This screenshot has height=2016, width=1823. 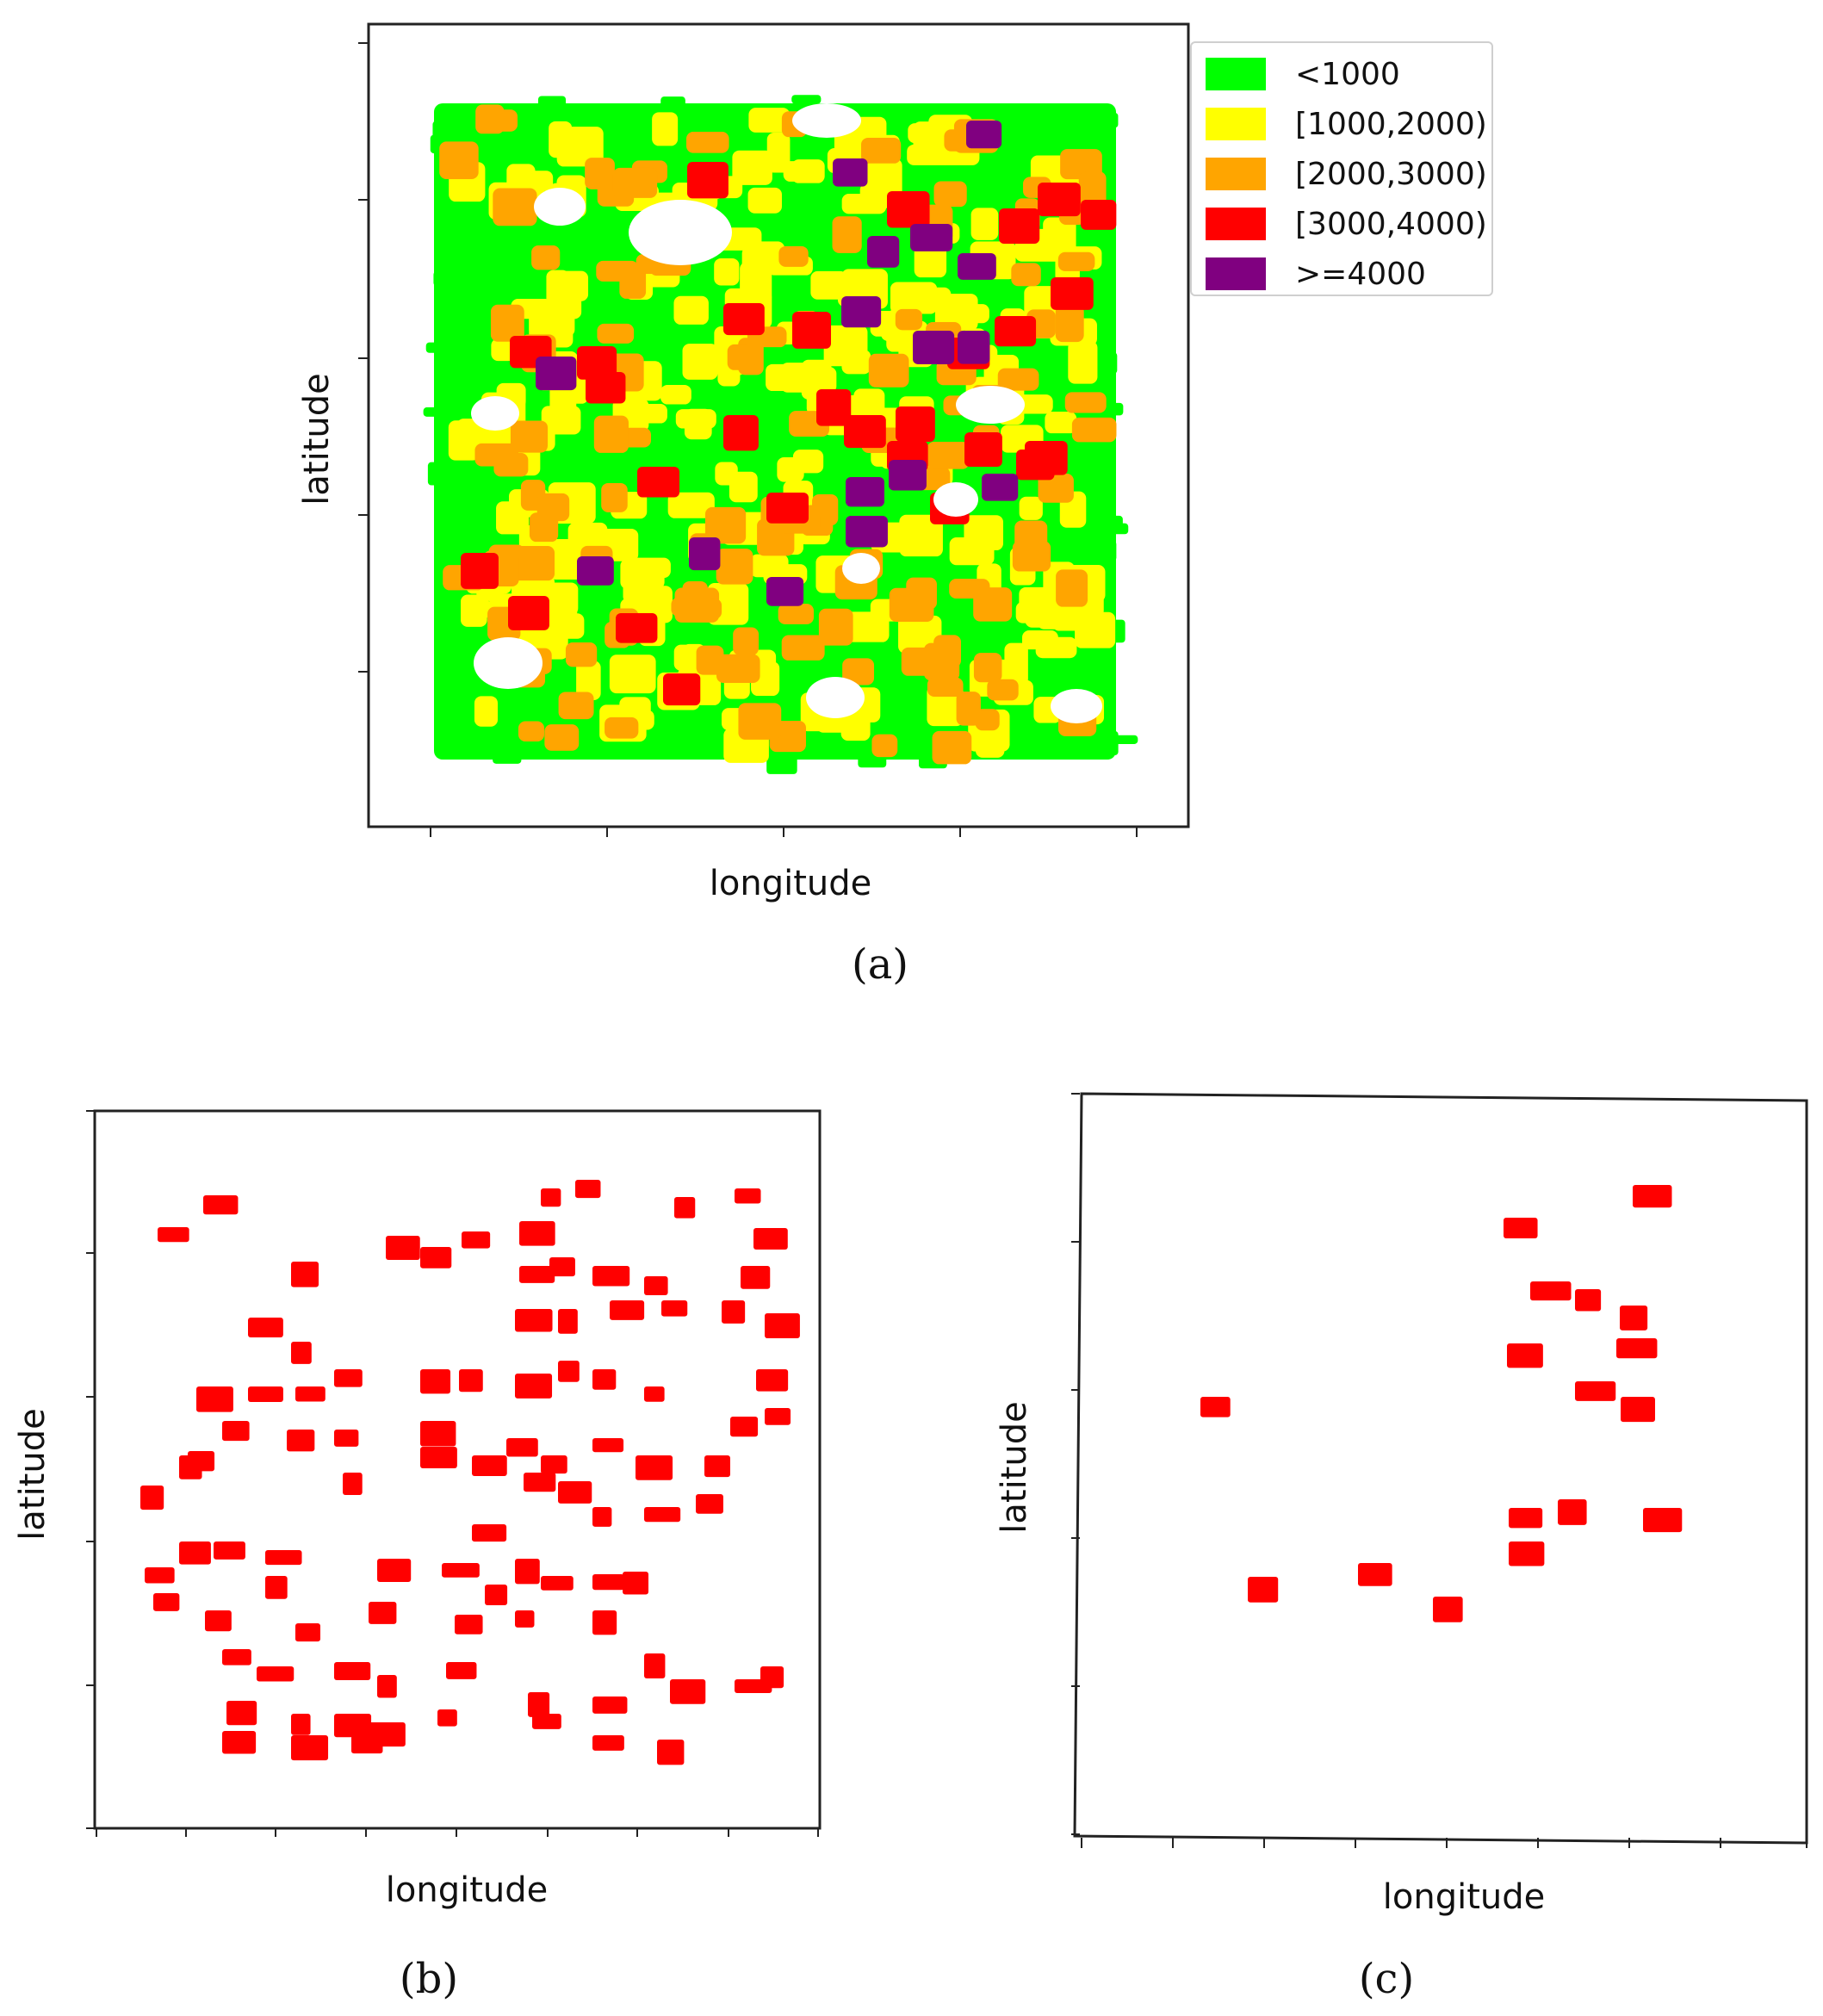 I want to click on panel-b-map, so click(x=454, y=1473).